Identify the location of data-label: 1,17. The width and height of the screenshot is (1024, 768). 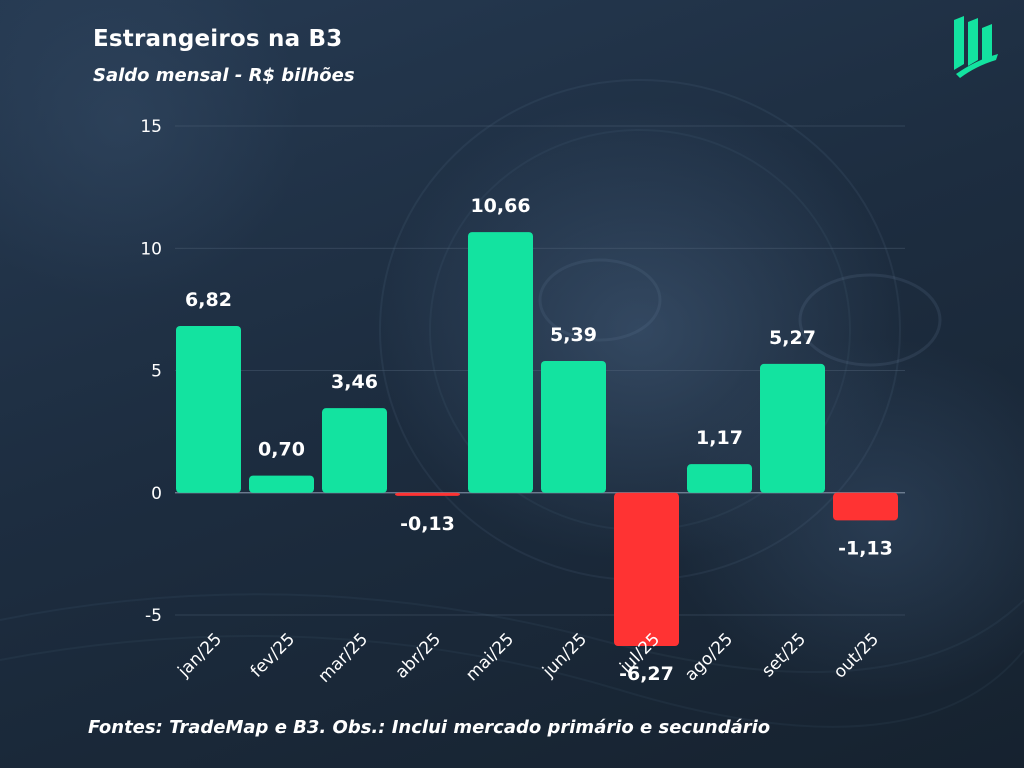
(719, 438).